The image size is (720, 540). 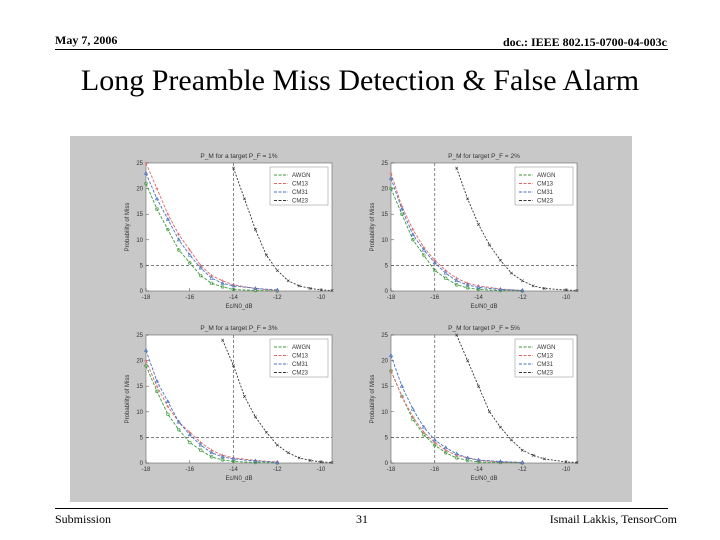 I want to click on footer-page-number: 31, so click(x=362, y=519).